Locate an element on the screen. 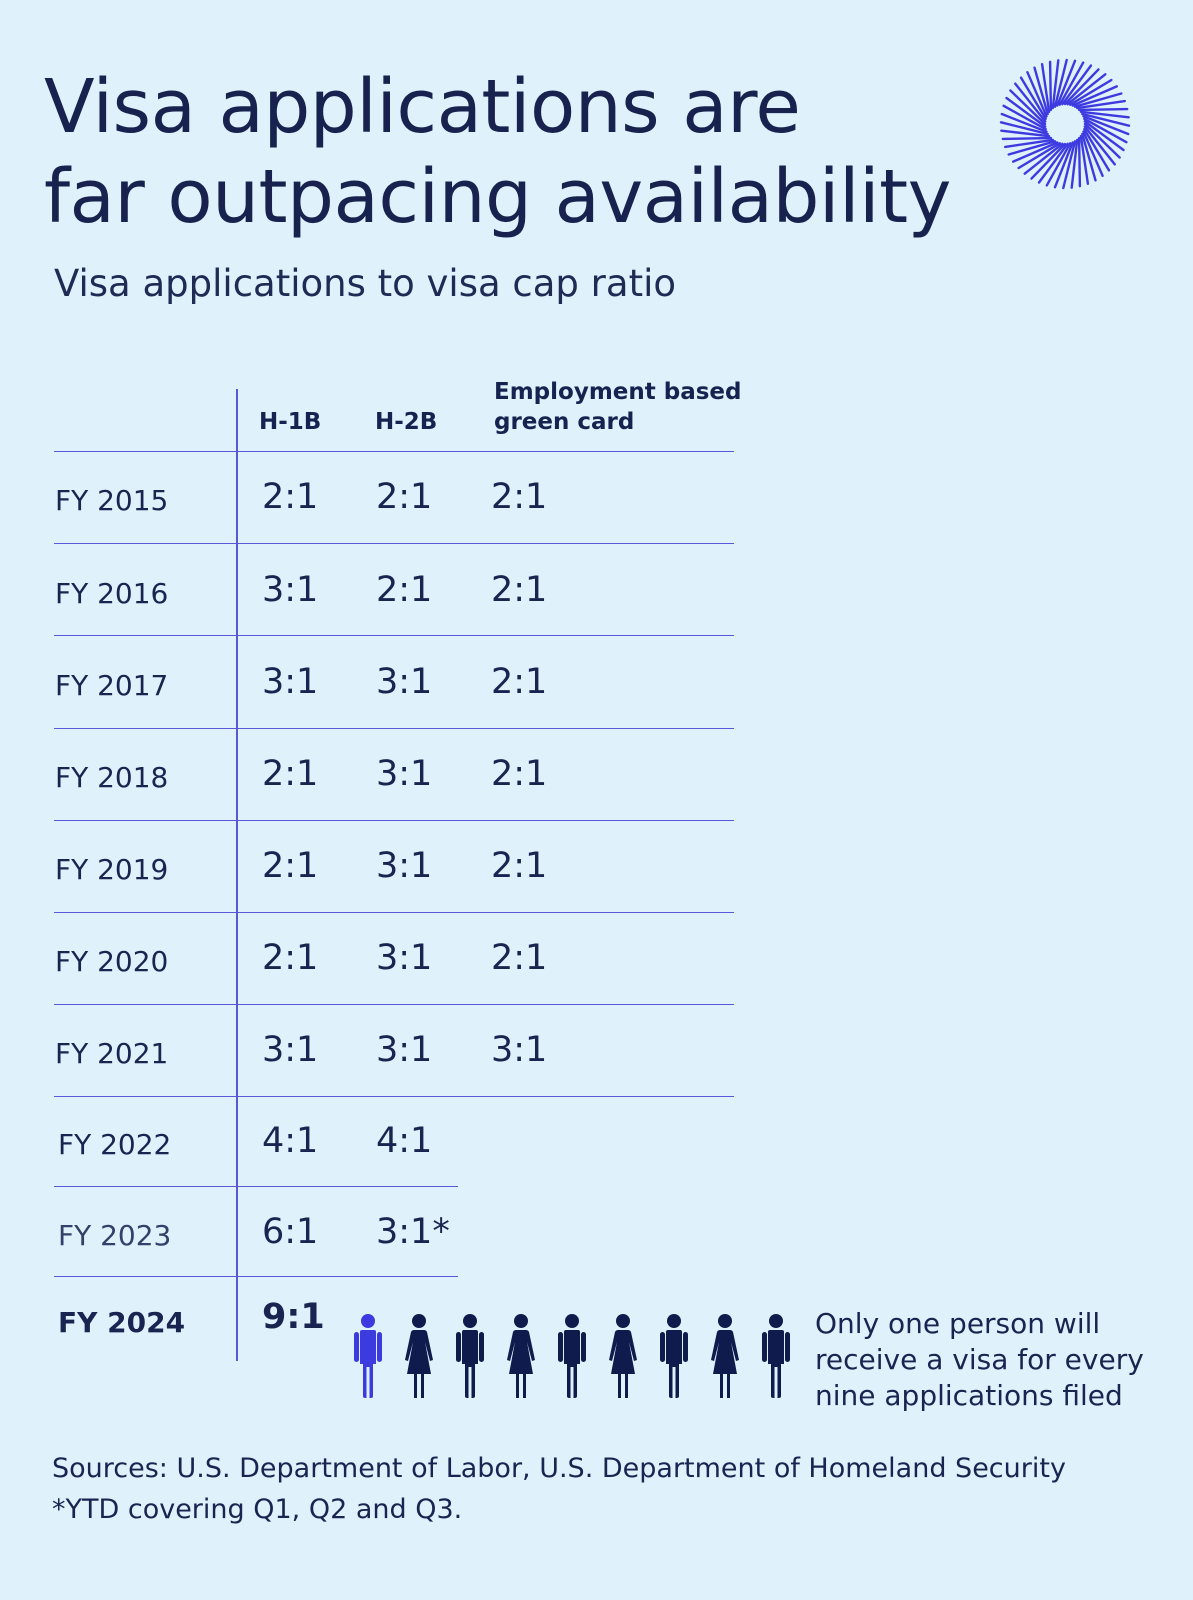 The image size is (1193, 1600). ratio-value: 3:1* is located at coordinates (413, 1232).